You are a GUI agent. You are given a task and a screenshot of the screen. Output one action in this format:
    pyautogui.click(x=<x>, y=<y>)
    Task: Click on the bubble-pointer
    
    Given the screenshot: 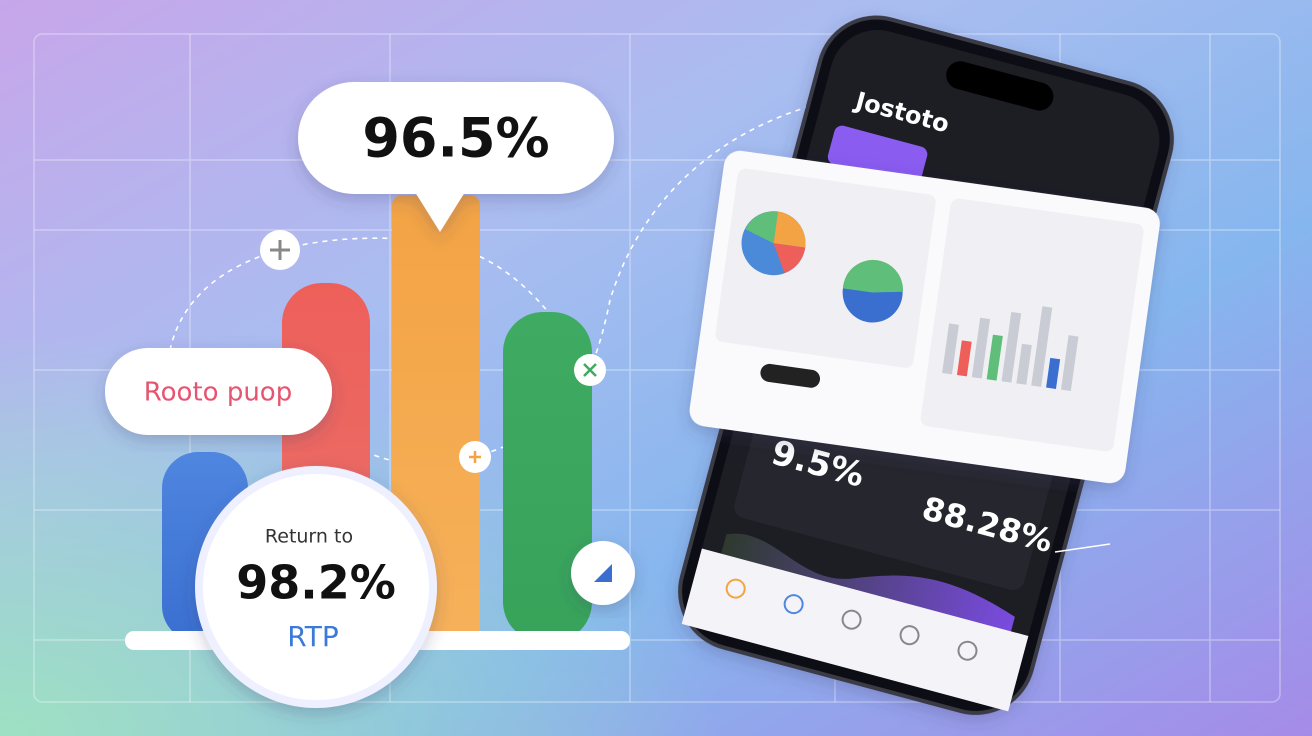 What is the action you would take?
    pyautogui.click(x=440, y=212)
    